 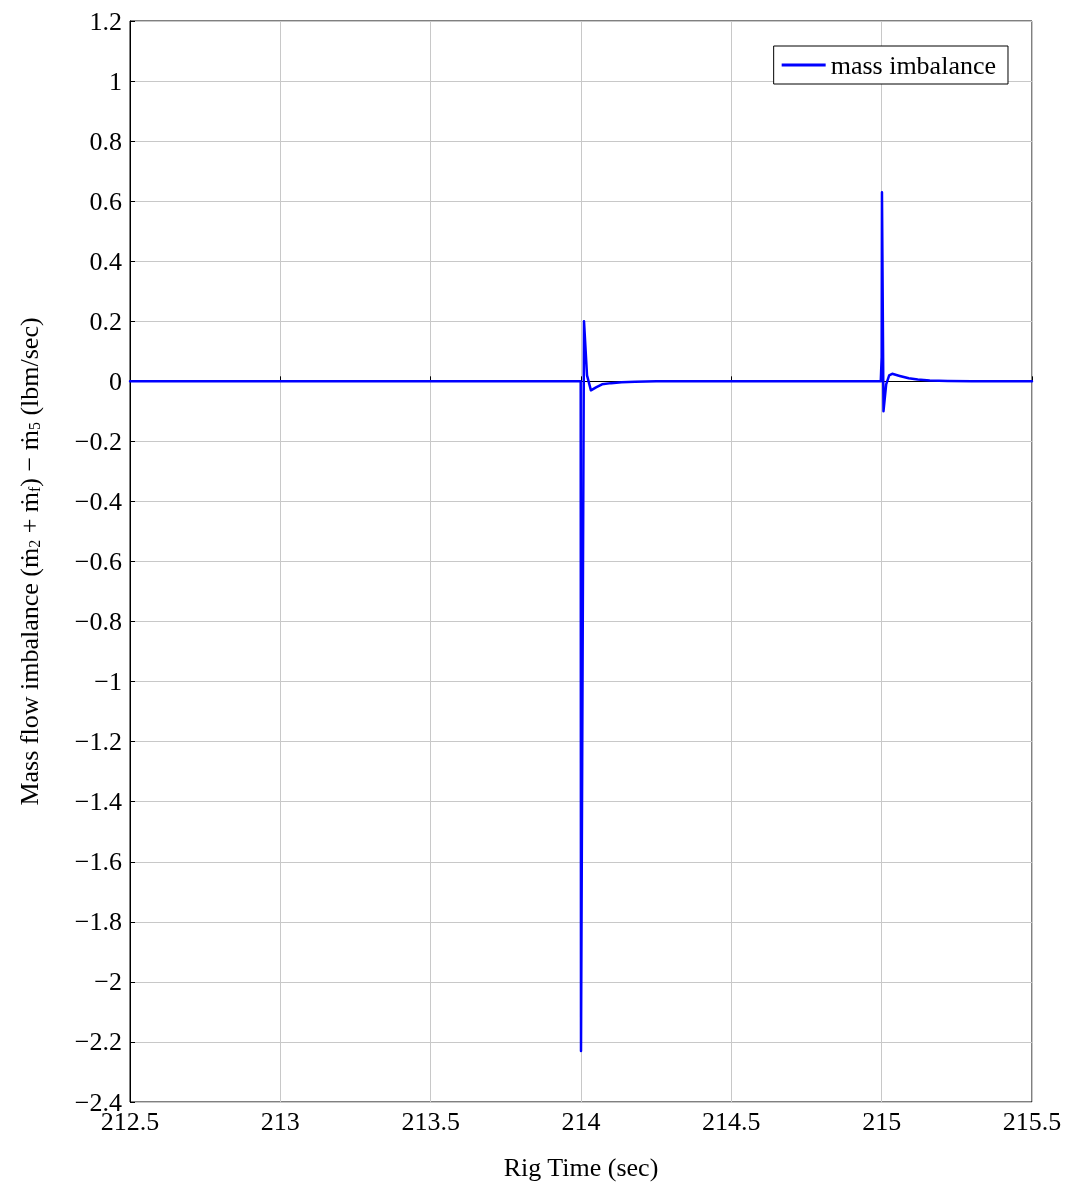 I want to click on y-axis-title: Mass flow imbalance (ṁ2 + ṁf) − ṁ5 (lbm/sec), so click(x=29, y=561).